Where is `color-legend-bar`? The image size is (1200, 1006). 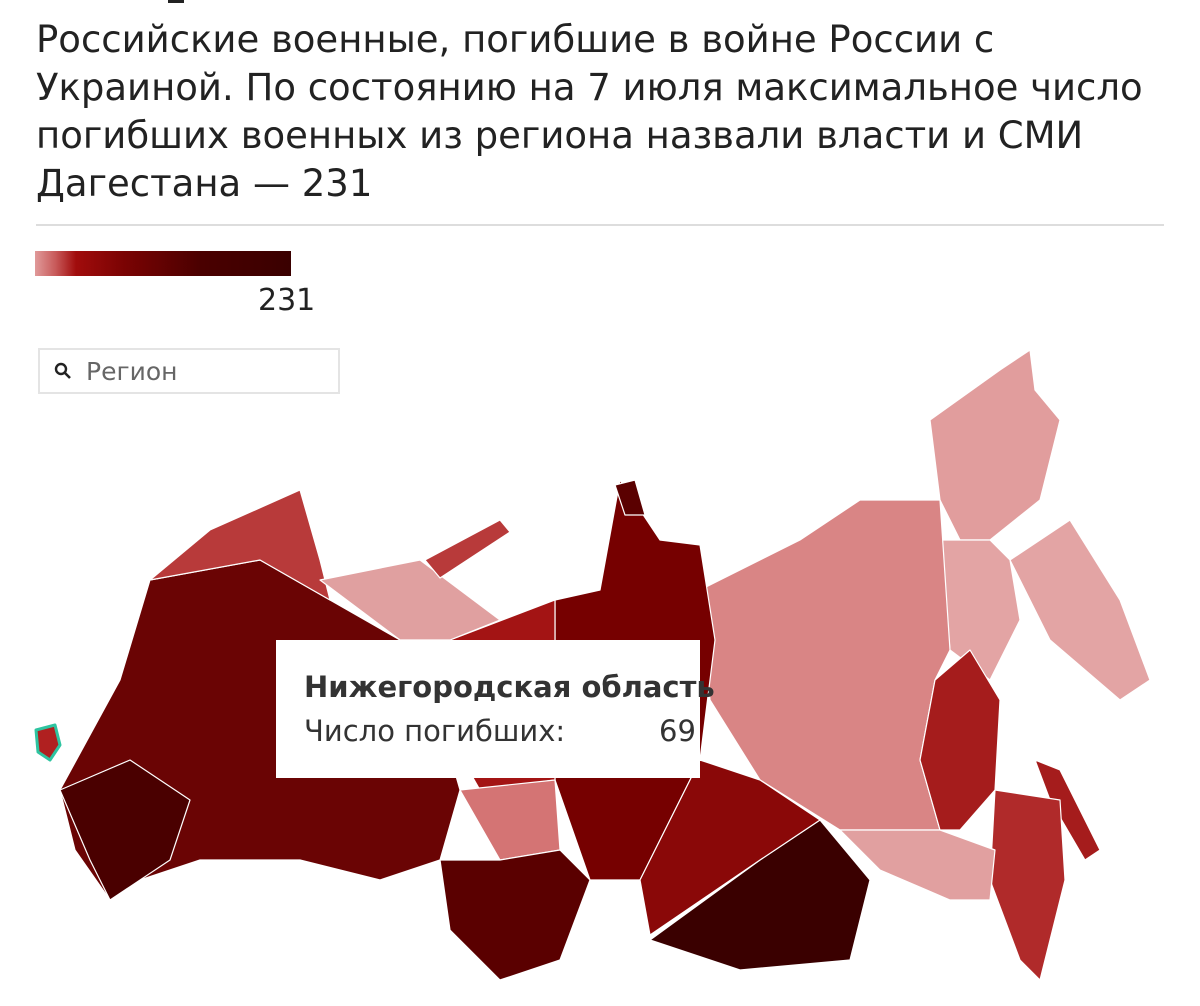
color-legend-bar is located at coordinates (163, 263).